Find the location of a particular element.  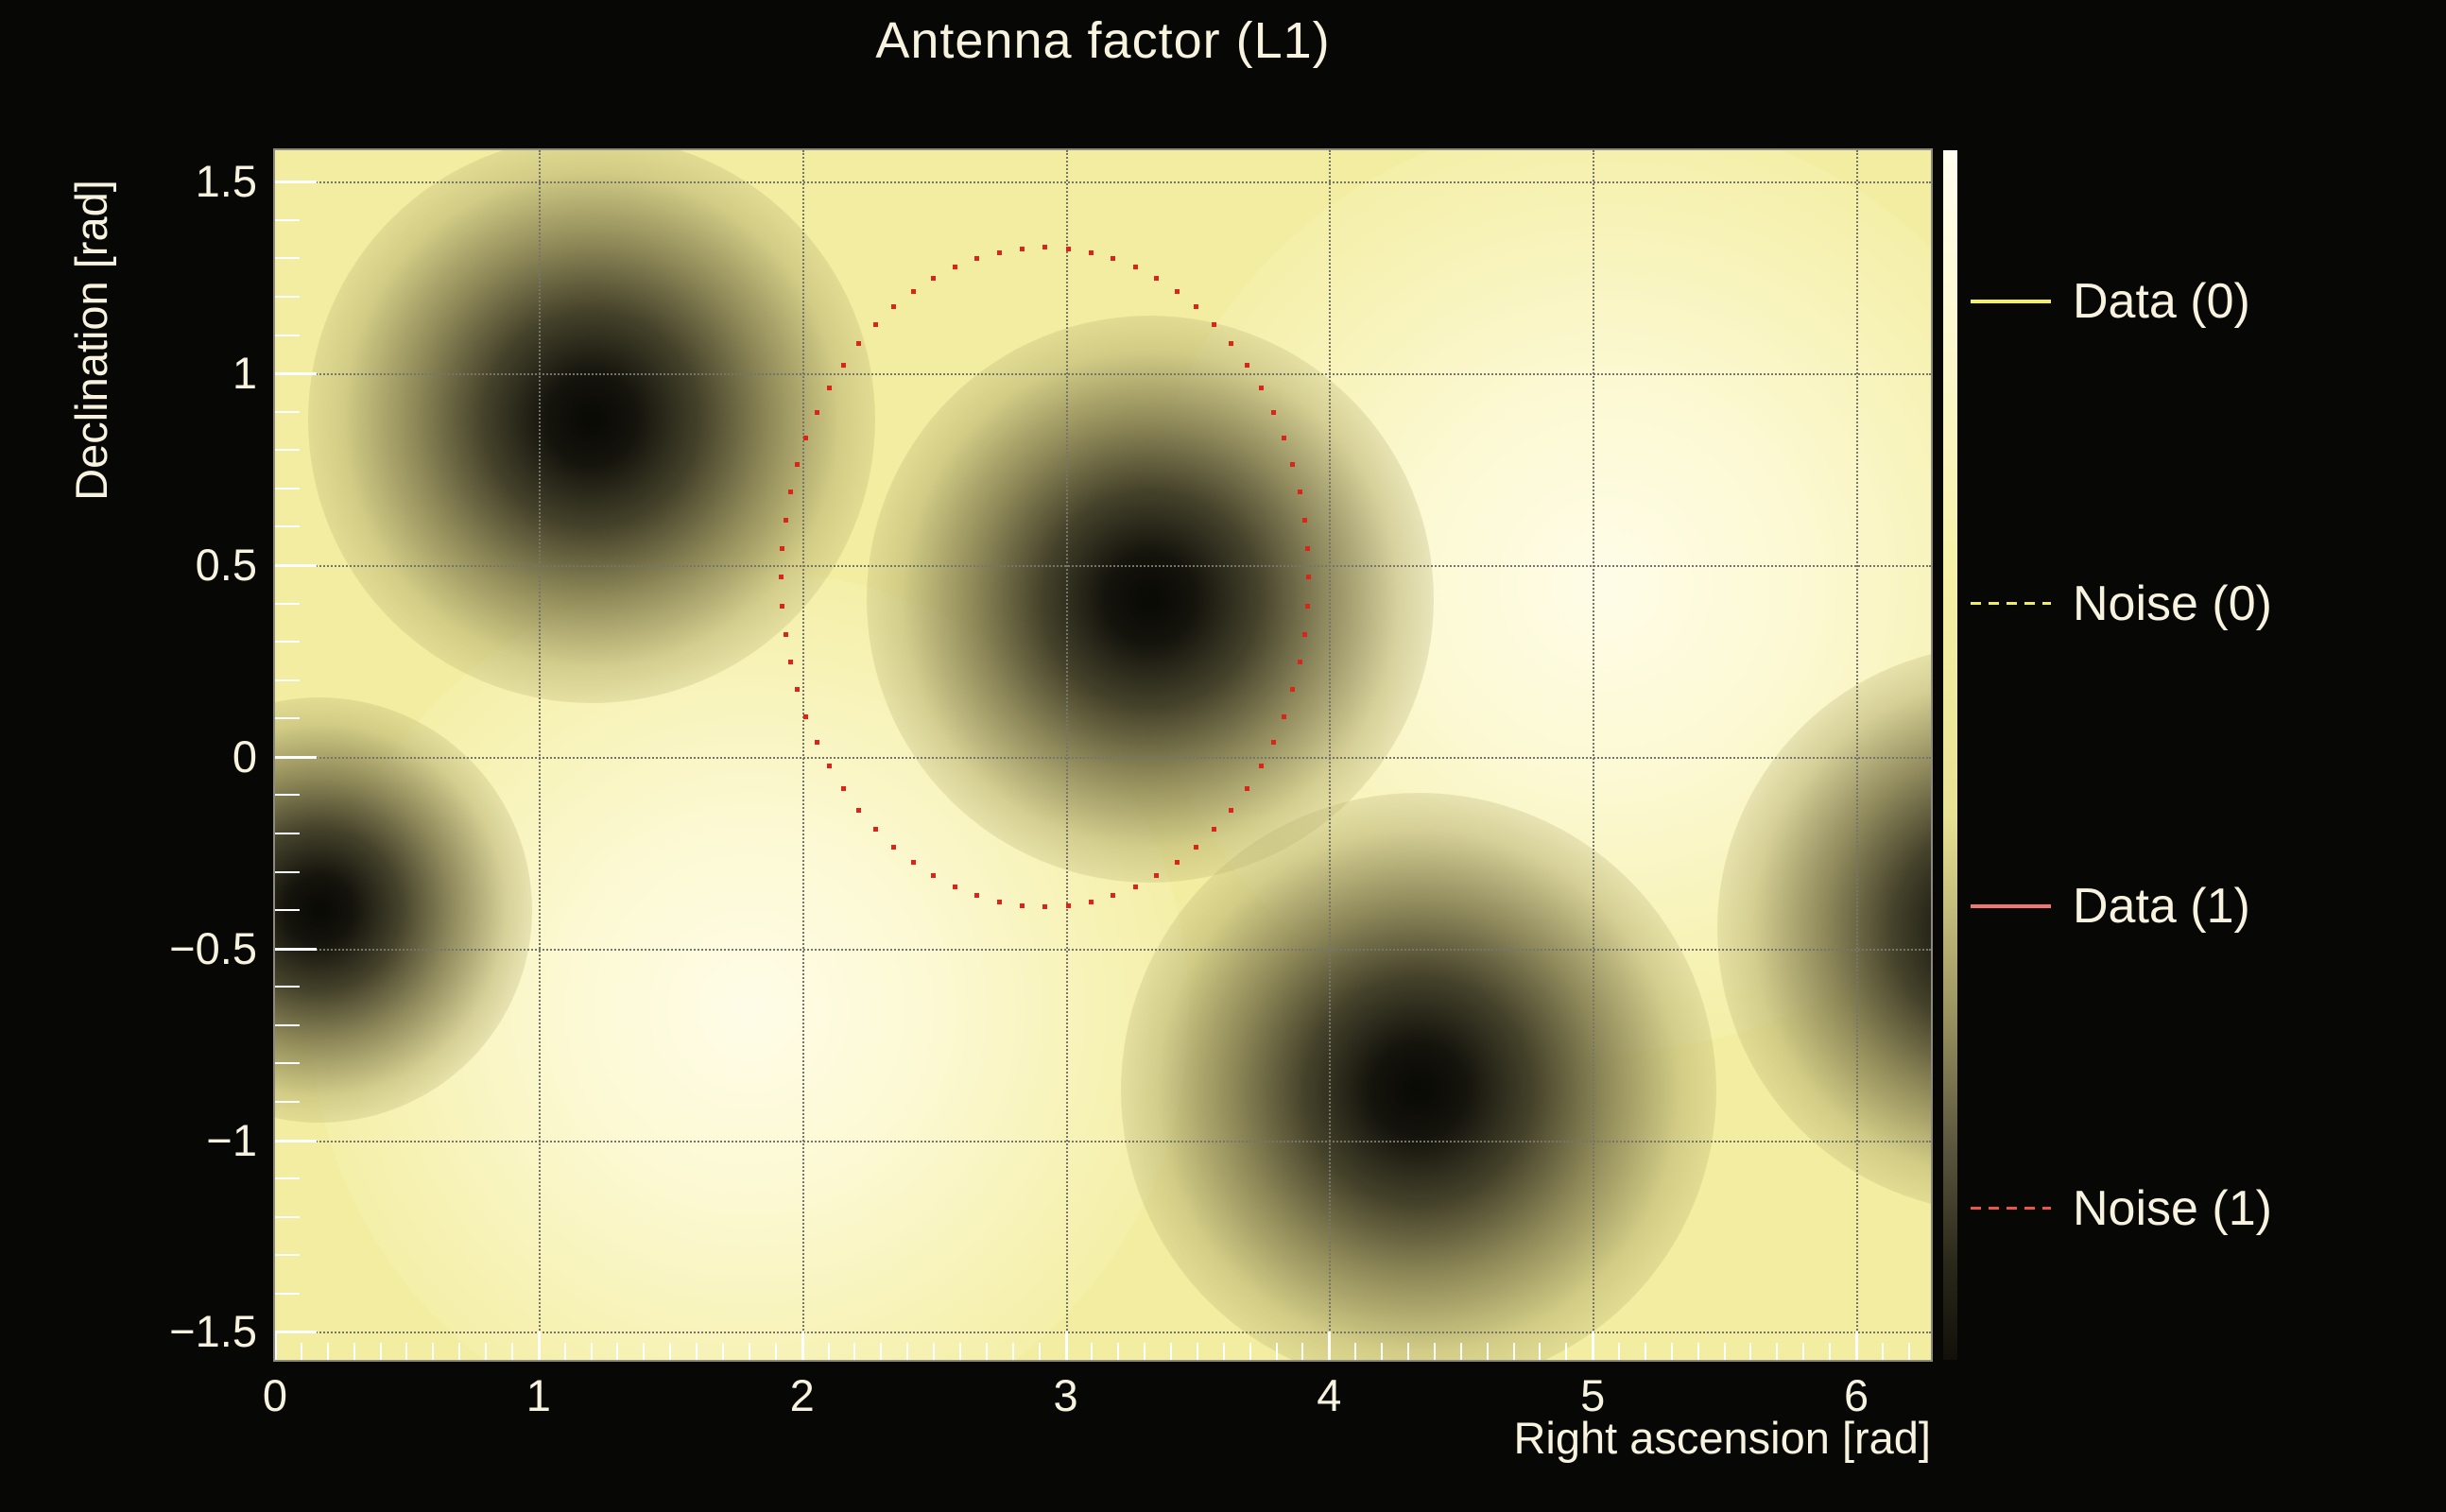

y-tick-label: −0.5 is located at coordinates (213, 947).